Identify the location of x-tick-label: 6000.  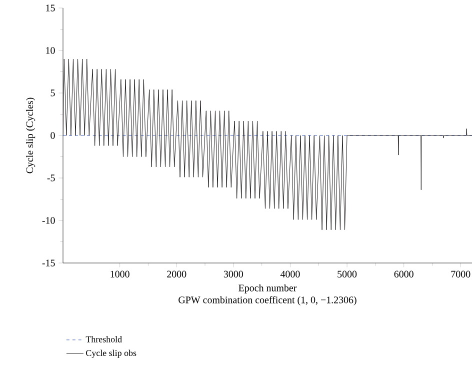
(404, 274).